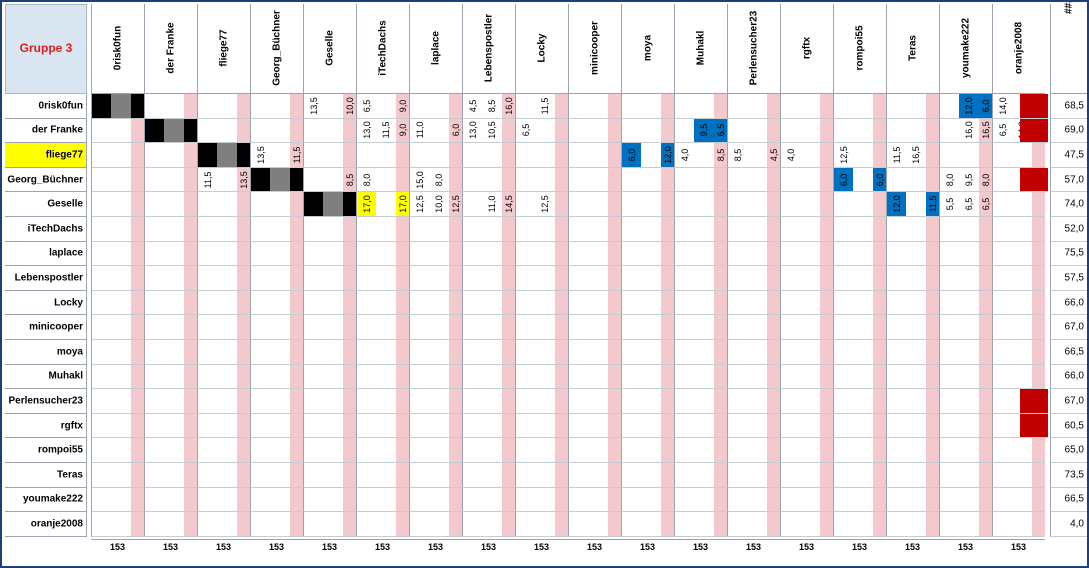 The image size is (1089, 568). Describe the element at coordinates (366, 131) in the screenshot. I see `result-cell: 13,0` at that location.